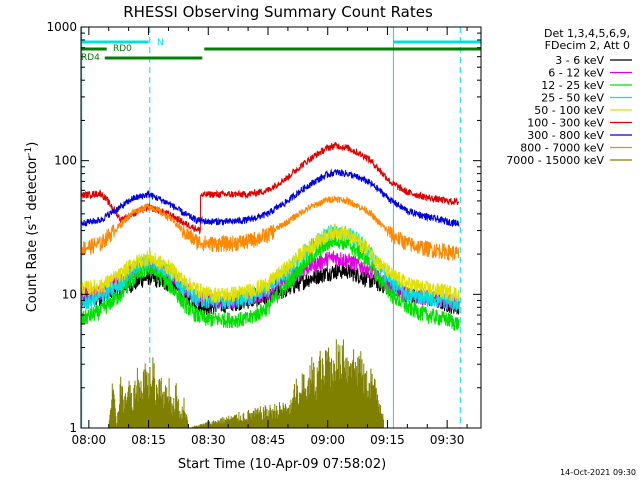  What do you see at coordinates (569, 110) in the screenshot?
I see `legend-entry-label: 50 - 100 keV` at bounding box center [569, 110].